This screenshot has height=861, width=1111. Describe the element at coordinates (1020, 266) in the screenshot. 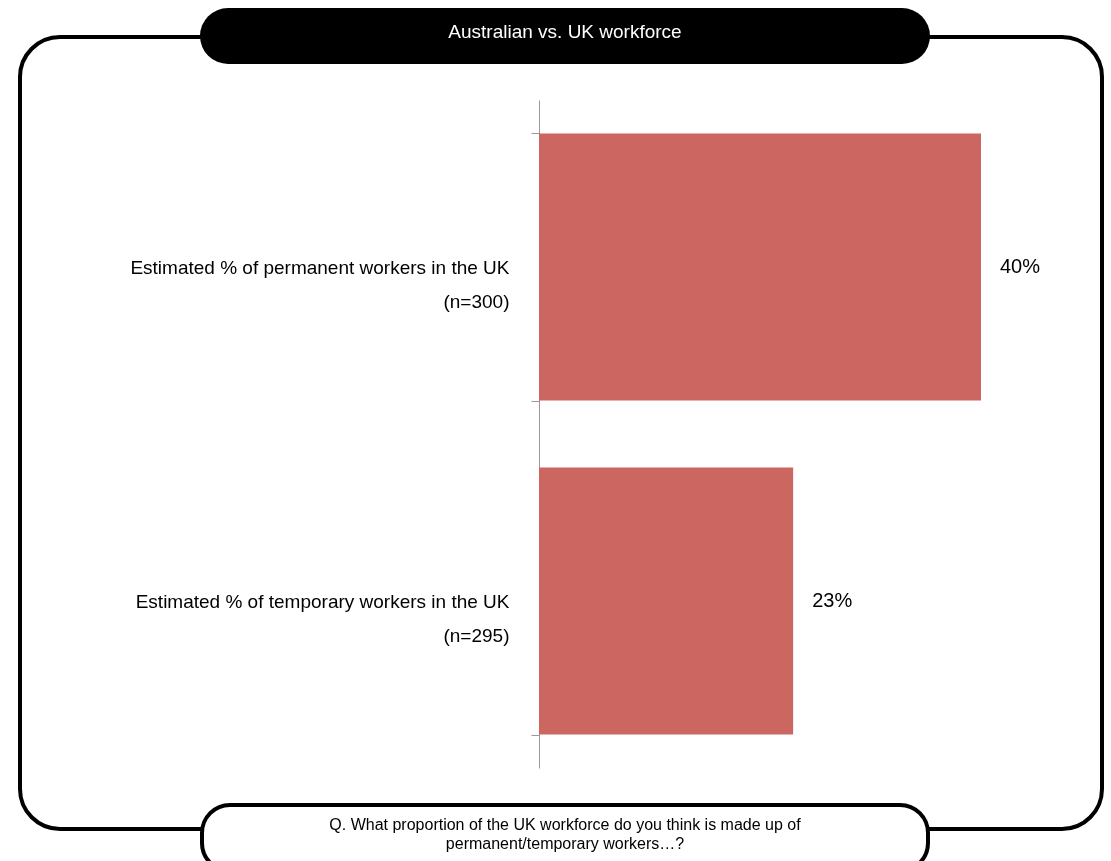

I see `data-label: 40%` at that location.